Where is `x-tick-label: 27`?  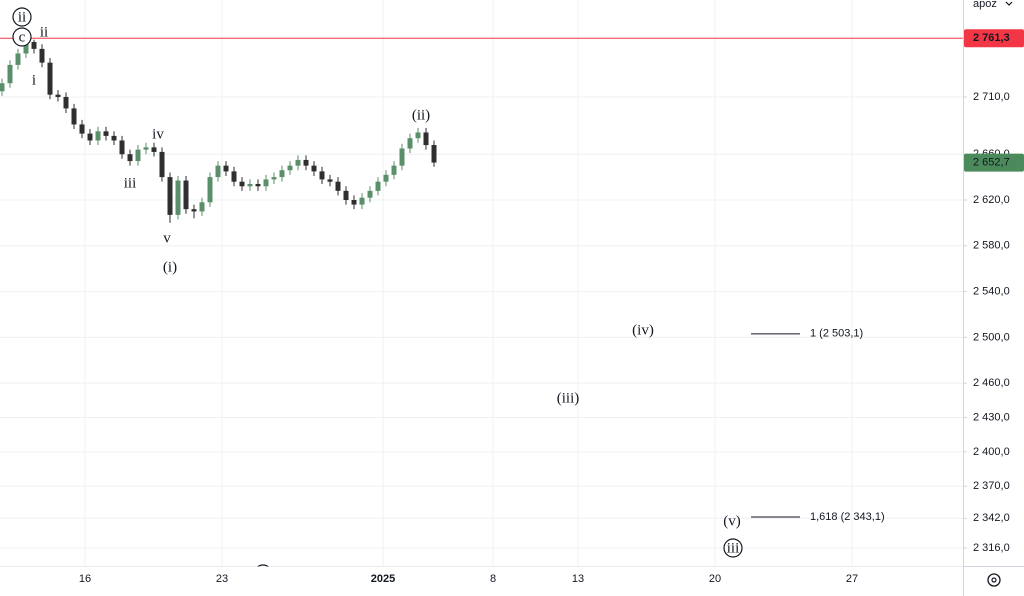
x-tick-label: 27 is located at coordinates (852, 579).